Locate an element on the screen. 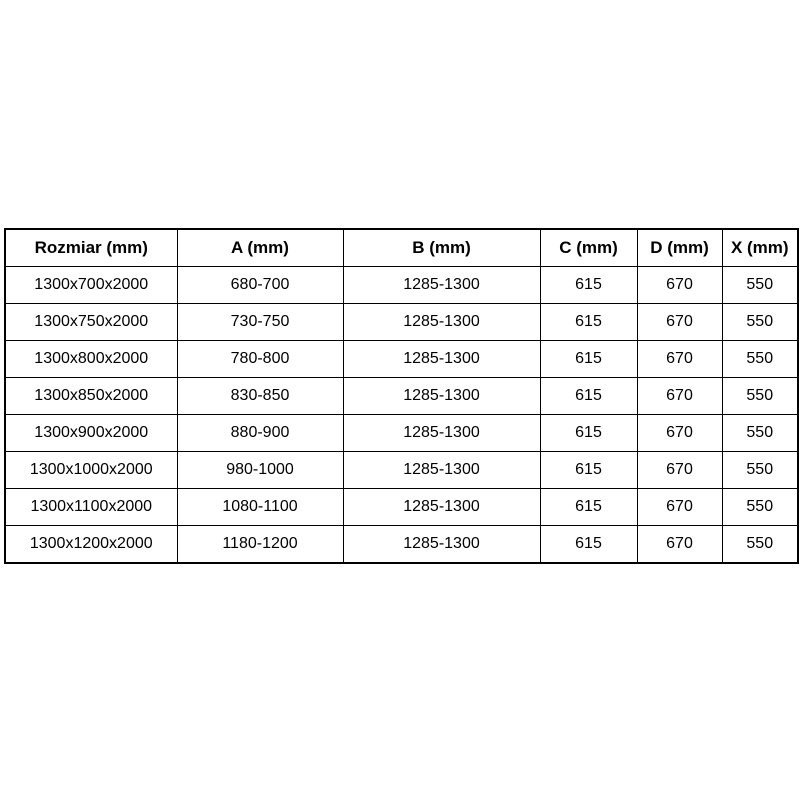 Image resolution: width=800 pixels, height=800 pixels. table-cell: 1180-1200 is located at coordinates (260, 544).